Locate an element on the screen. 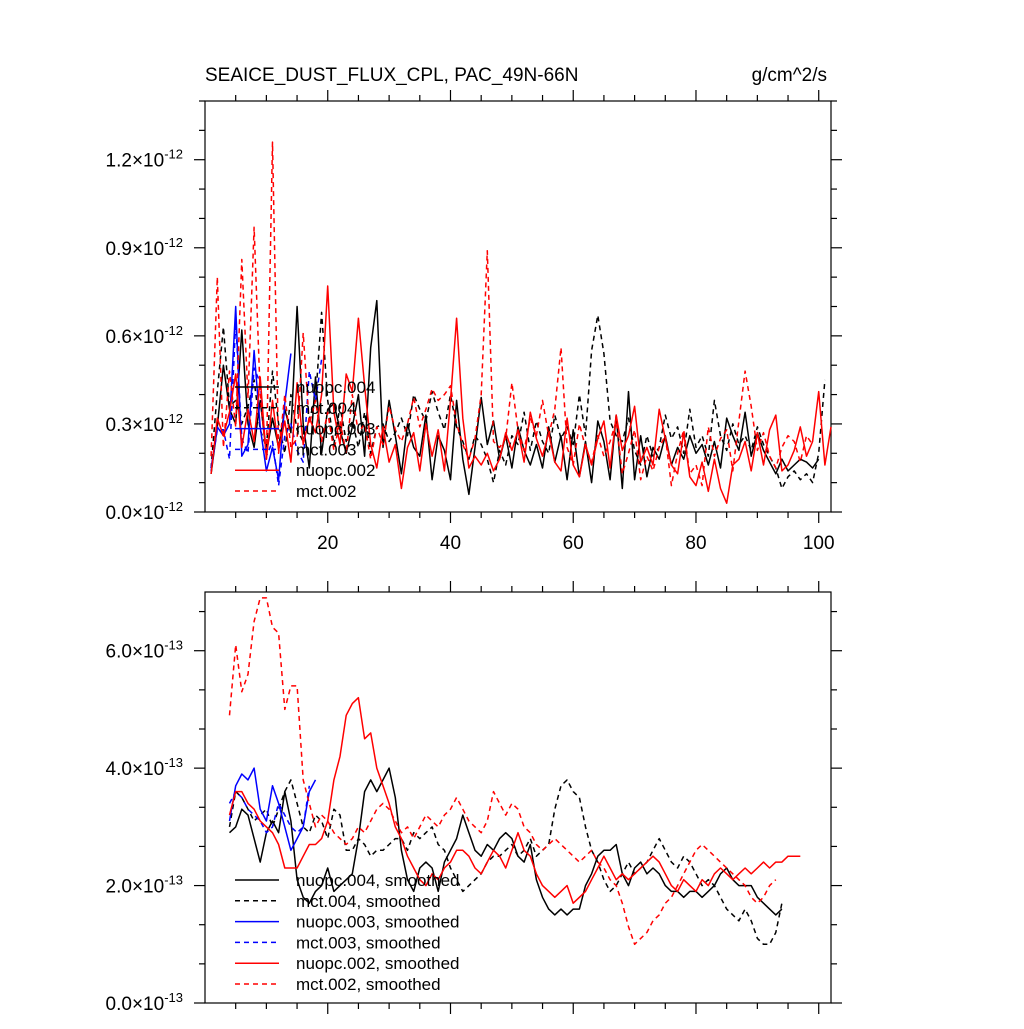 The height and width of the screenshot is (1029, 1024). top-legend-label: nuopc.003 is located at coordinates (335, 429).